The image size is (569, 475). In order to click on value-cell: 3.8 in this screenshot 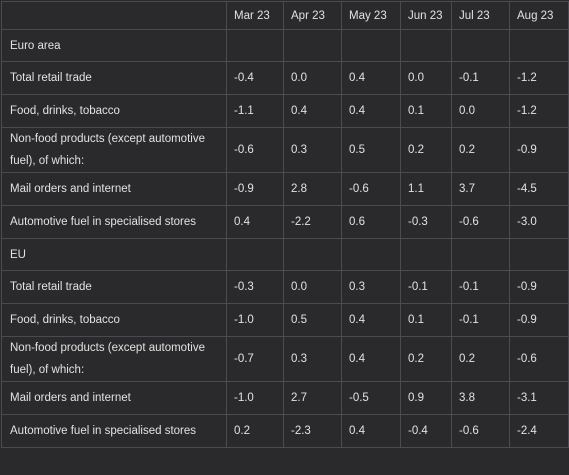, I will do `click(480, 398)`.